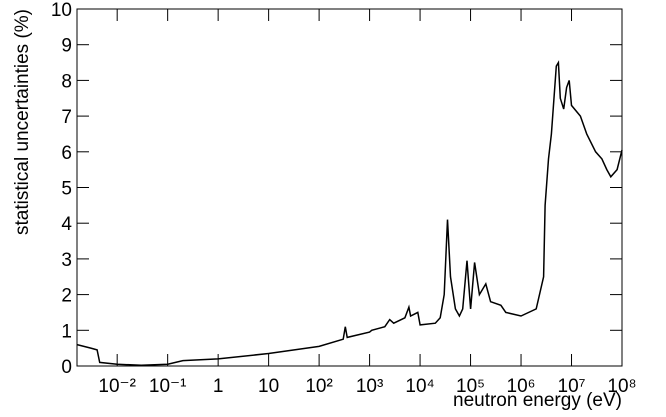 Image resolution: width=666 pixels, height=417 pixels. Describe the element at coordinates (66, 296) in the screenshot. I see `y-tick-label: 2` at that location.